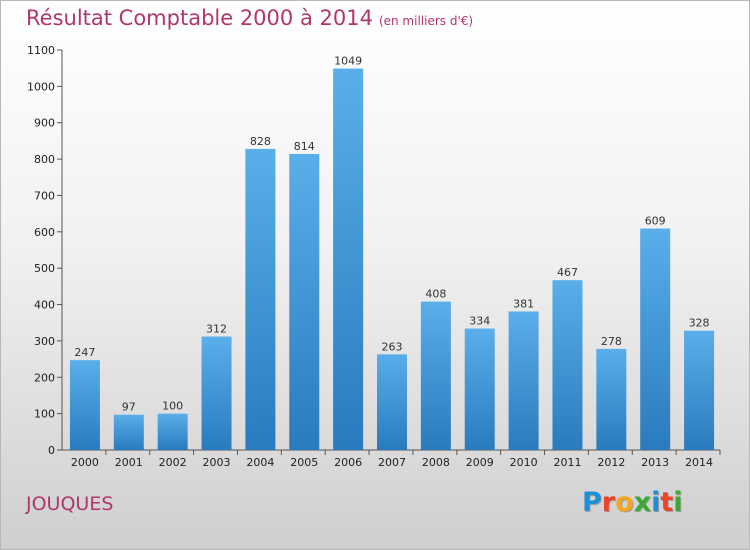  Describe the element at coordinates (567, 462) in the screenshot. I see `x-tick-label: 2011` at that location.